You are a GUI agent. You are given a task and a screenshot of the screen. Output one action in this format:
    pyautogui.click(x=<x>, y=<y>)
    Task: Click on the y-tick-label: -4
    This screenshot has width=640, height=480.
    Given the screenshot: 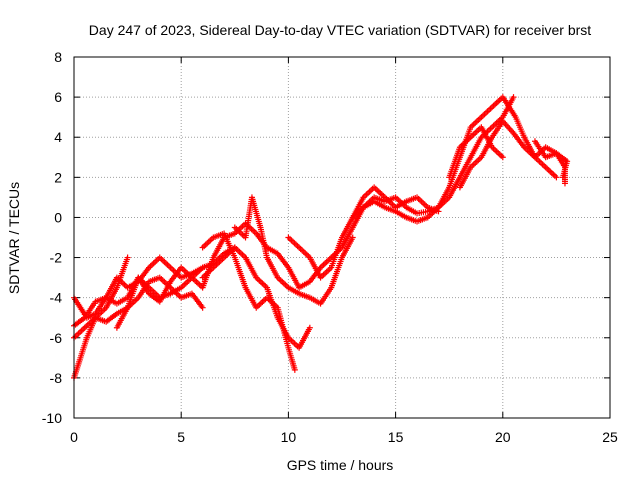 What is the action you would take?
    pyautogui.click(x=56, y=298)
    